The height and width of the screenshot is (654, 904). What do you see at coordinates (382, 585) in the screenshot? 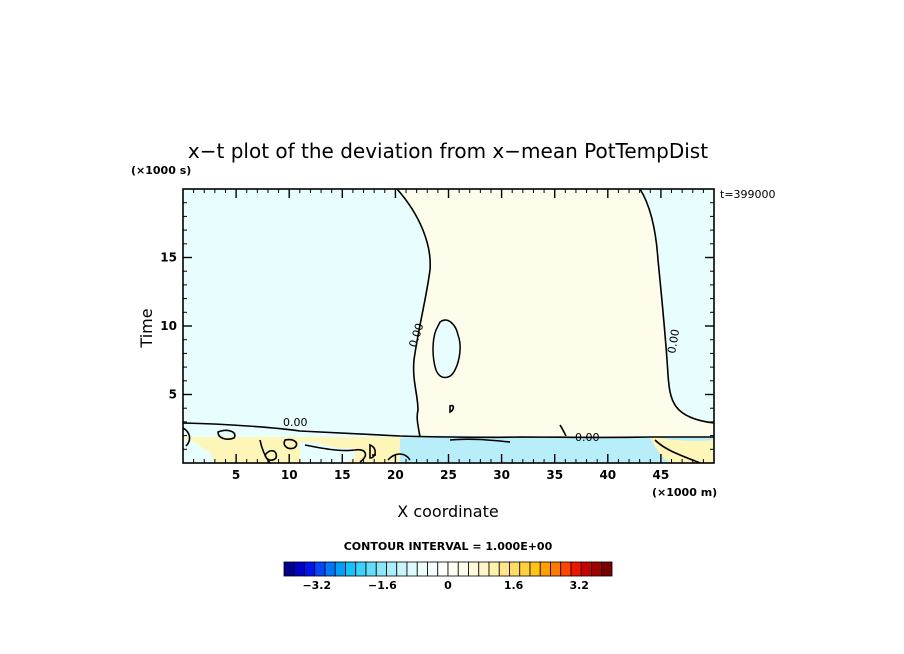
I see `colorbar-tick-label: −1.6` at bounding box center [382, 585].